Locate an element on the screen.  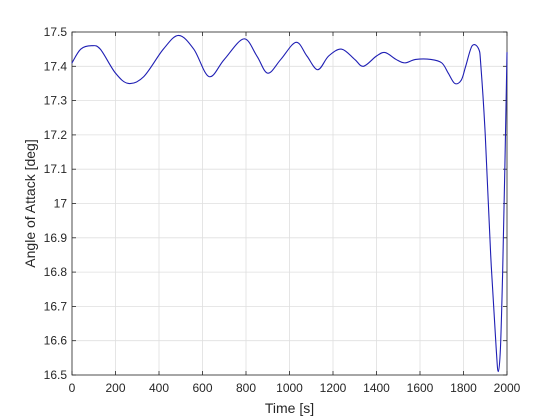
x-axis-label: Time [s] is located at coordinates (289, 408).